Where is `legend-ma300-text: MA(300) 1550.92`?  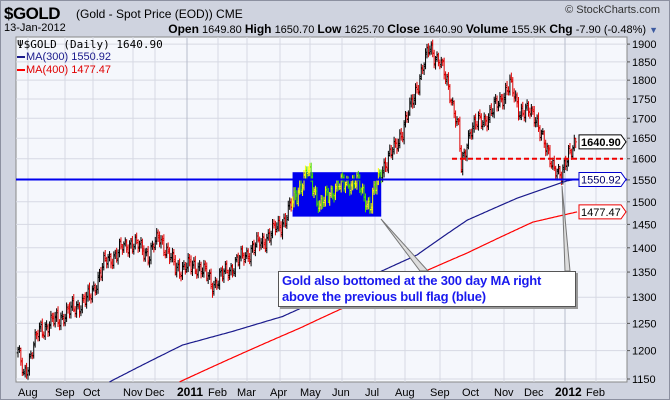 legend-ma300-text: MA(300) 1550.92 is located at coordinates (68, 57).